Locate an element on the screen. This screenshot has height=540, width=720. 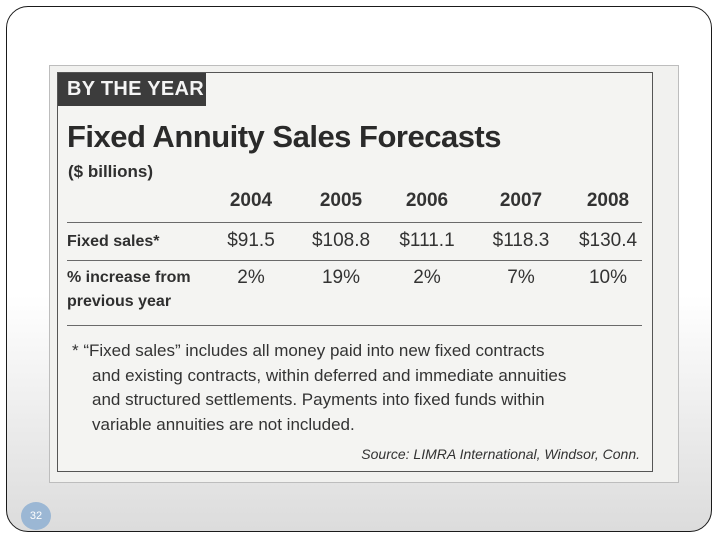
year-header-2008: 2008 is located at coordinates (608, 200).